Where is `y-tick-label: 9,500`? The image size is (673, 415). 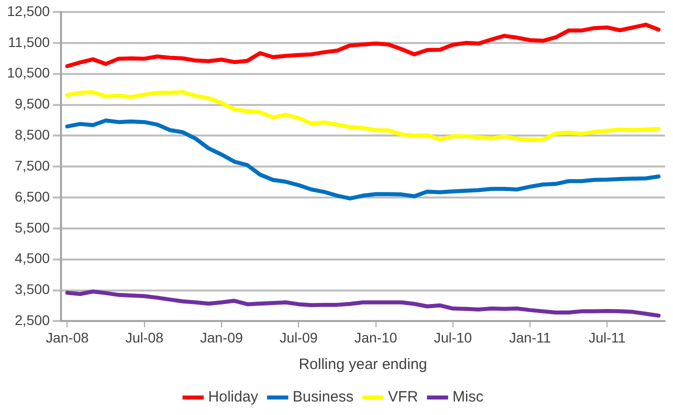
y-tick-label: 9,500 is located at coordinates (32, 104).